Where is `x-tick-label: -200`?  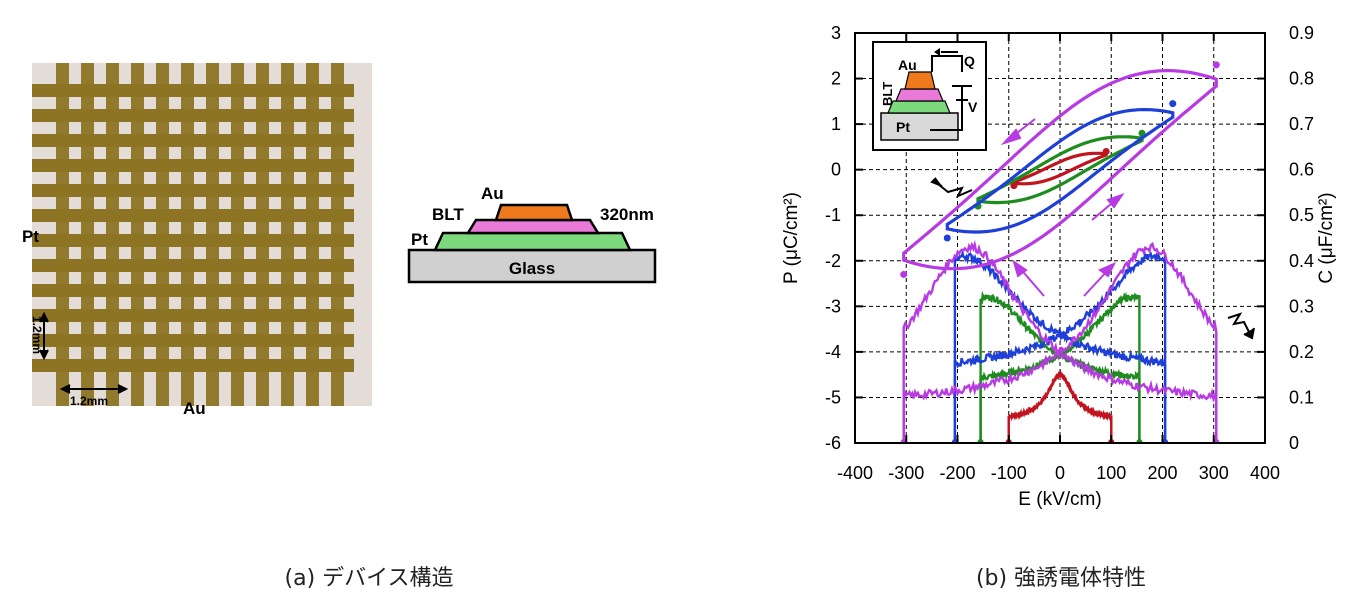 x-tick-label: -200 is located at coordinates (957, 473).